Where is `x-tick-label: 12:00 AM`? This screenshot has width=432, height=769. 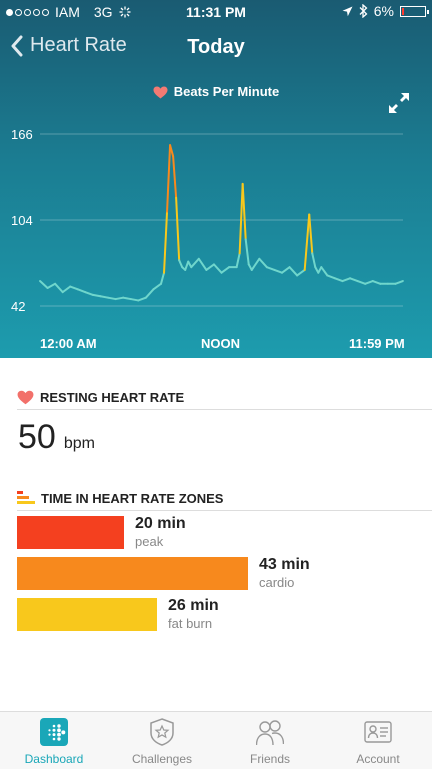
x-tick-label: 12:00 AM is located at coordinates (68, 343).